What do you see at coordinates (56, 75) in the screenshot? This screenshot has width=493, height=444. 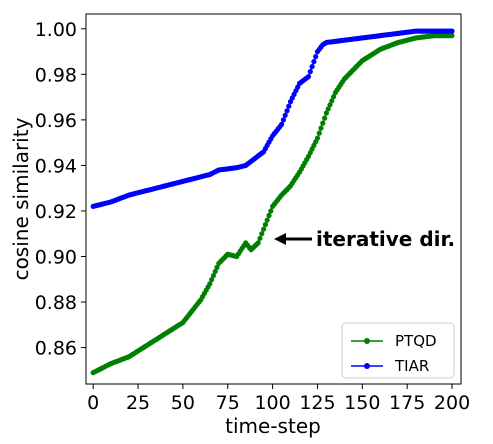 I see `y-tick-label: 0.98` at bounding box center [56, 75].